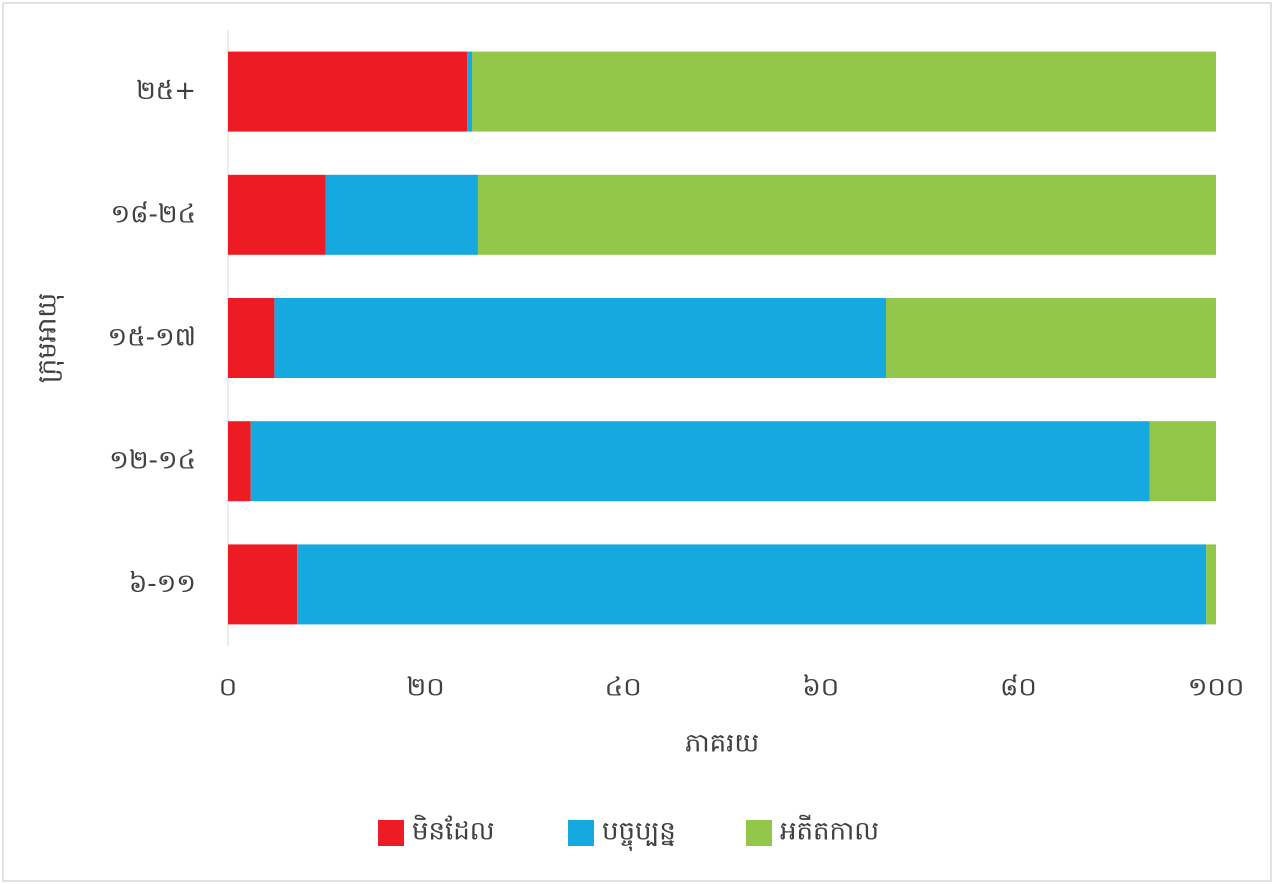 This screenshot has height=884, width=1274. What do you see at coordinates (722, 744) in the screenshot?
I see `x-axis-title: ភាគរយ` at bounding box center [722, 744].